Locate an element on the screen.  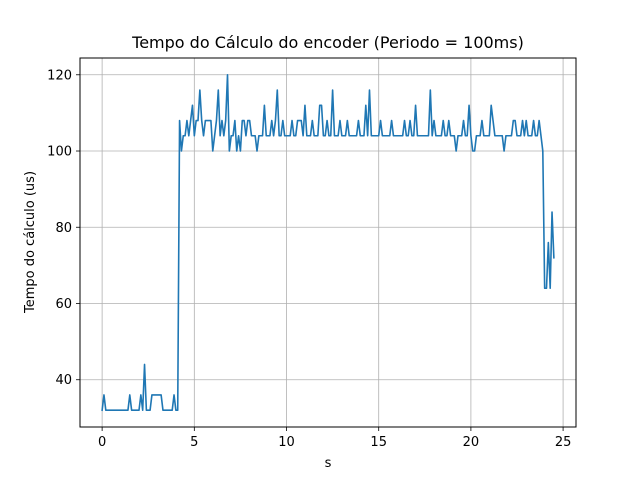
x-tick-label: 25 is located at coordinates (563, 442).